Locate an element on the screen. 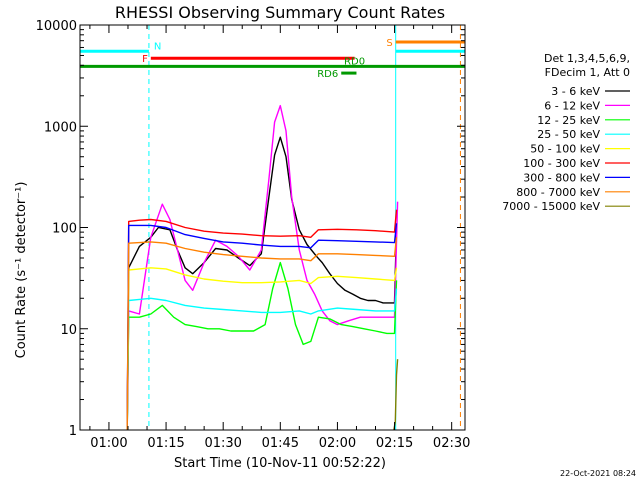  x-tick-label: 02:30 is located at coordinates (451, 443).